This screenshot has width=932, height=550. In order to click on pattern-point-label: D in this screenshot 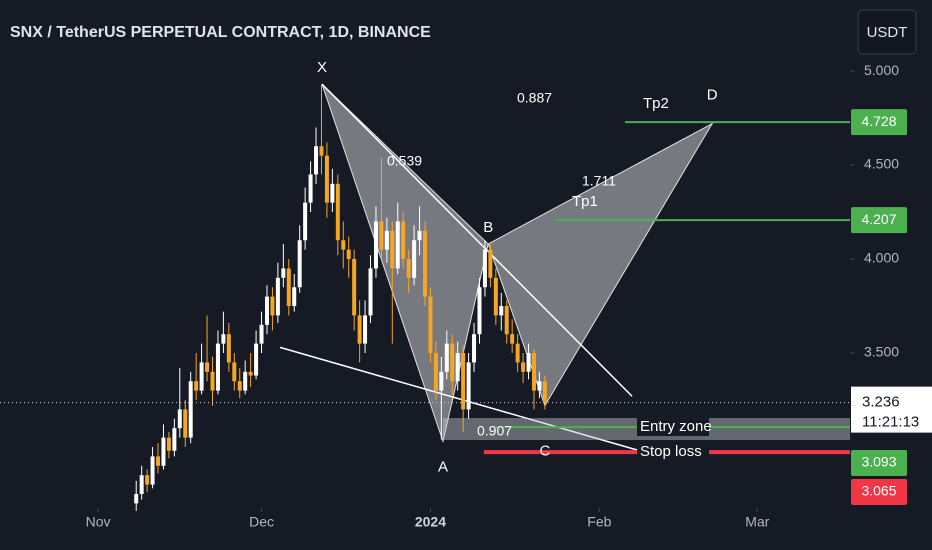, I will do `click(712, 95)`.